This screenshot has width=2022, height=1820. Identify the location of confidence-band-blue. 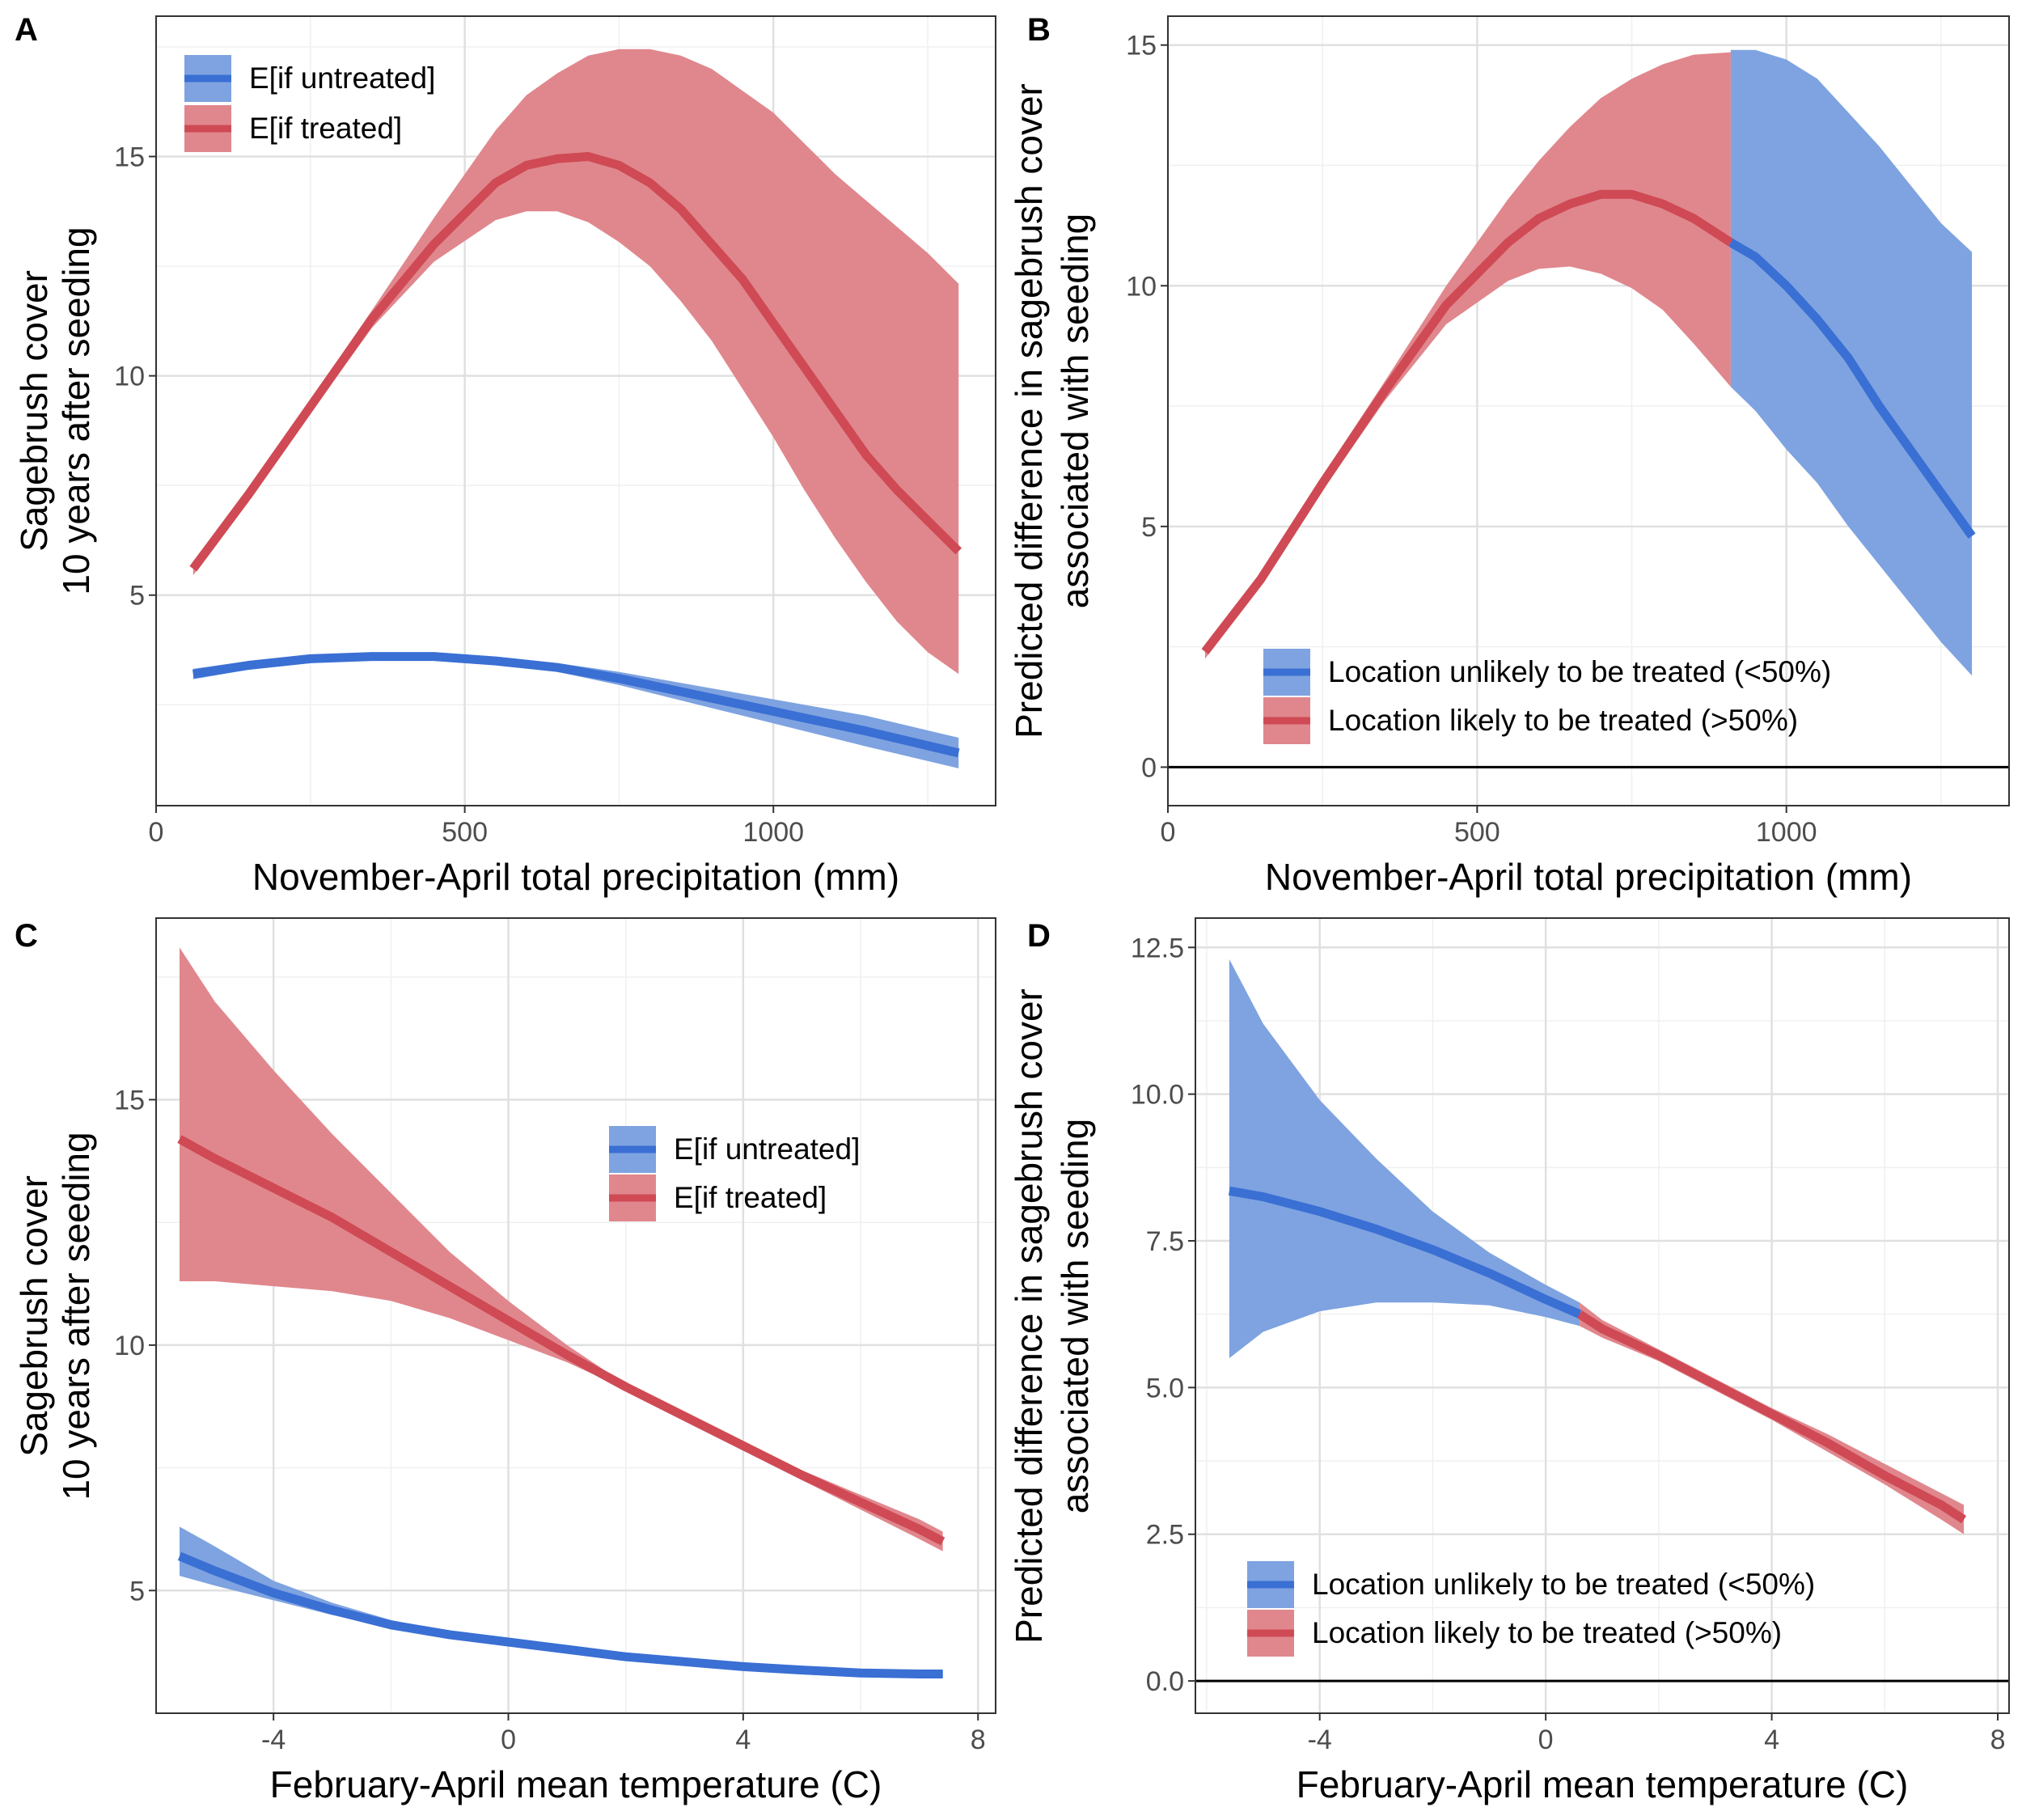
(1404, 1159).